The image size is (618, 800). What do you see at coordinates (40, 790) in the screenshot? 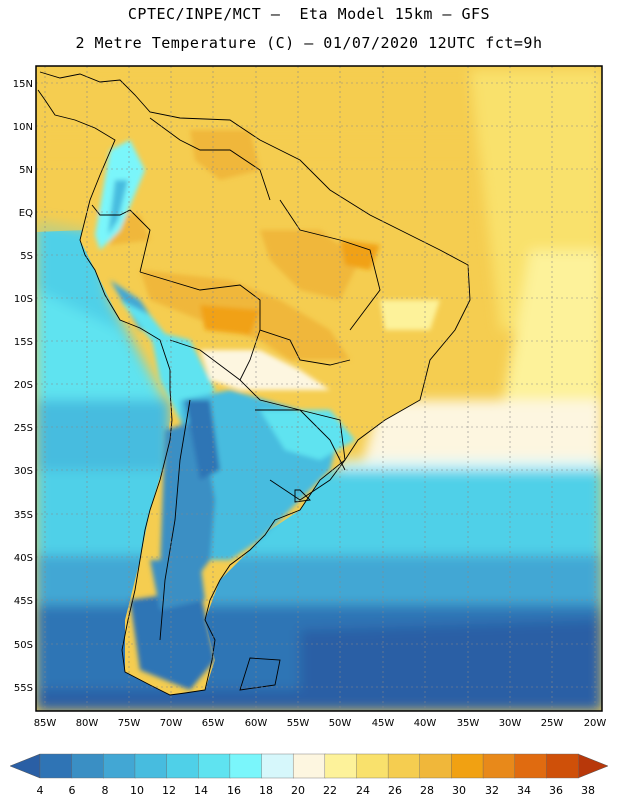
I see `color-scale-label: 4` at bounding box center [40, 790].